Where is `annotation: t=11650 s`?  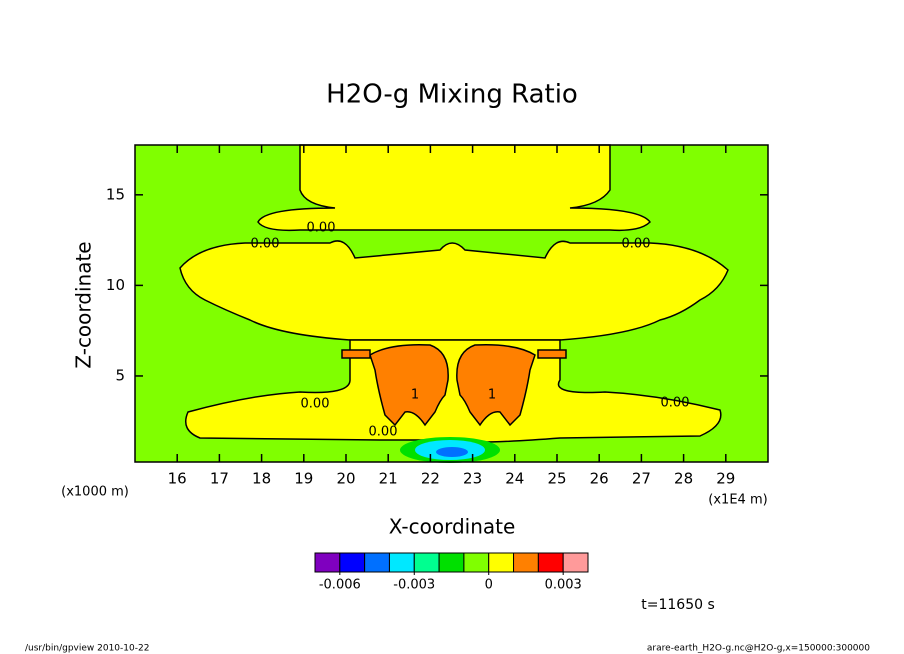
annotation: t=11650 s is located at coordinates (678, 605).